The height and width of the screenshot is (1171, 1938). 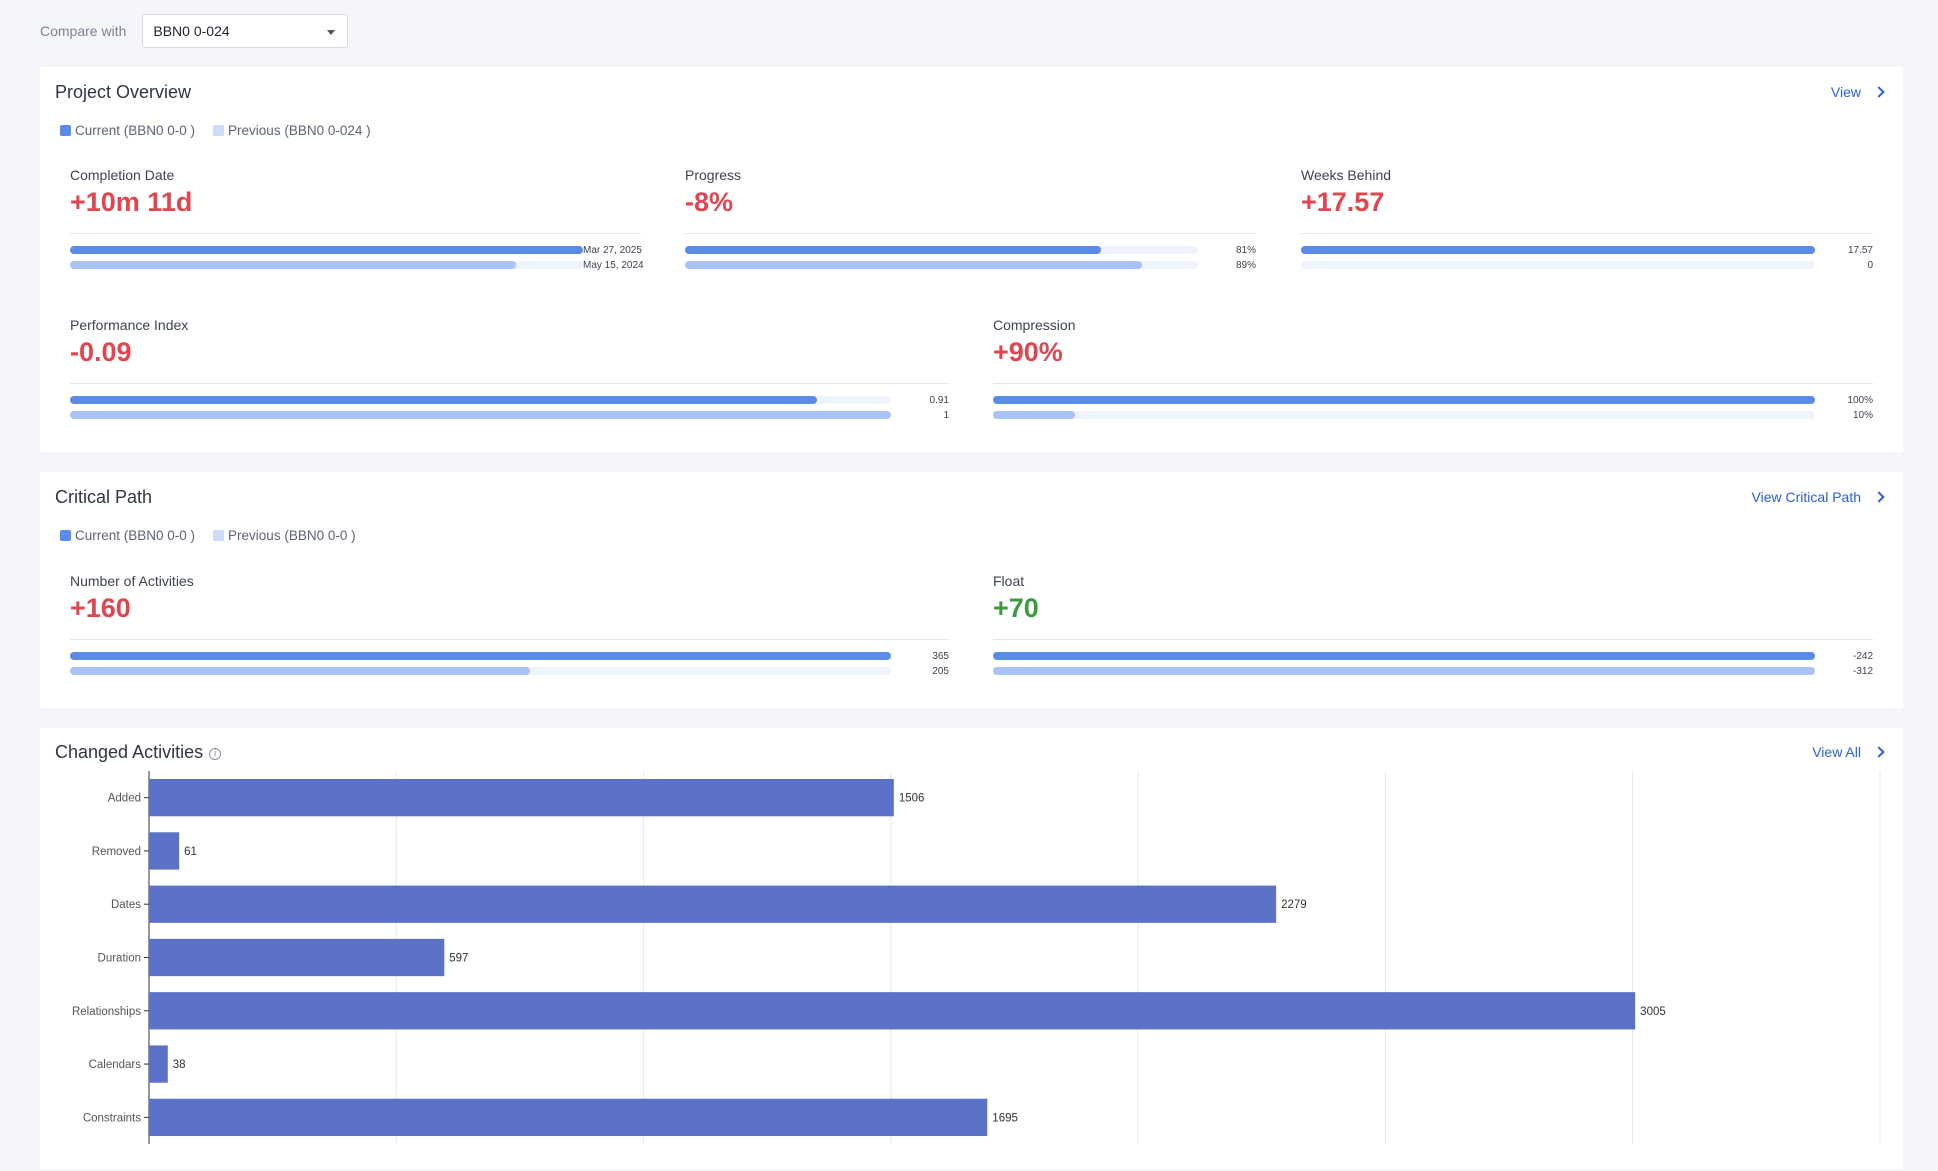 I want to click on bar-value-label: 38, so click(x=179, y=1065).